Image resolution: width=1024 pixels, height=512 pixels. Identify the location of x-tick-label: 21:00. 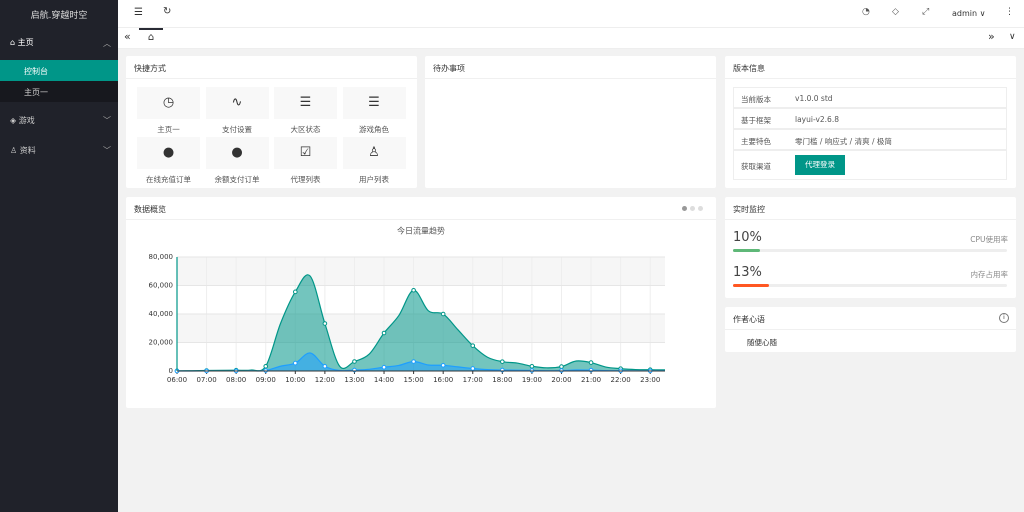
(591, 380).